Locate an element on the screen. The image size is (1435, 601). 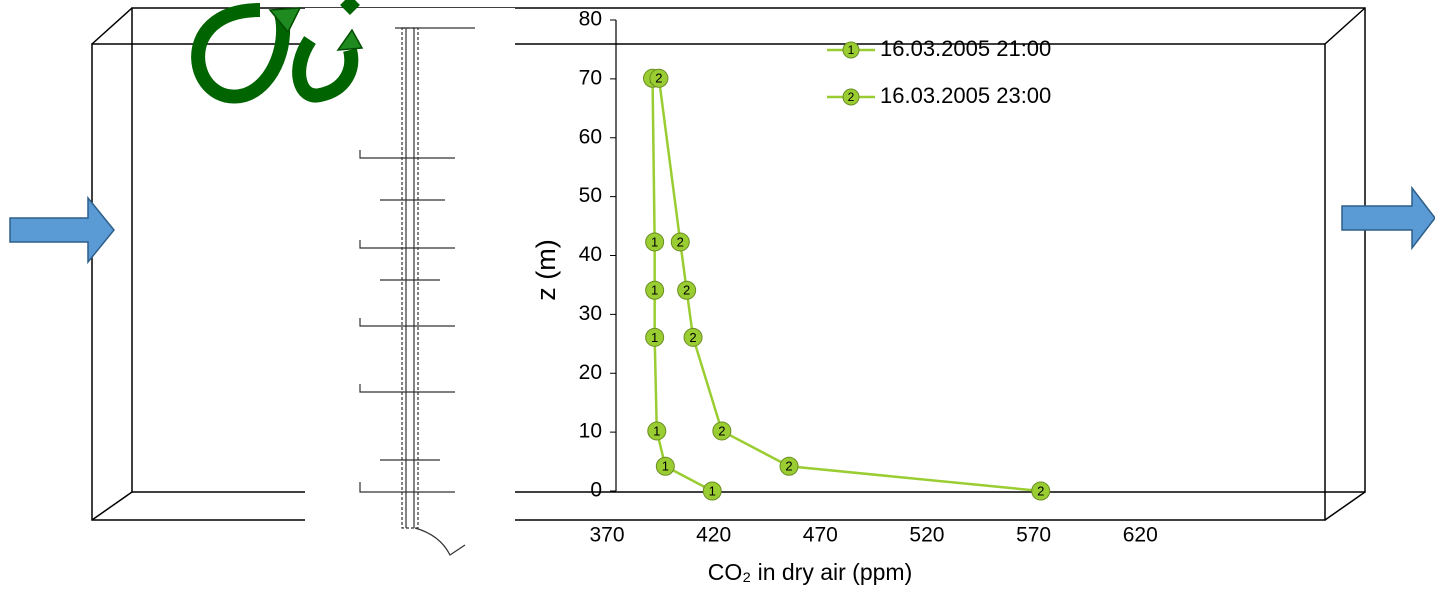
y-tick-label: 40 is located at coordinates (590, 254).